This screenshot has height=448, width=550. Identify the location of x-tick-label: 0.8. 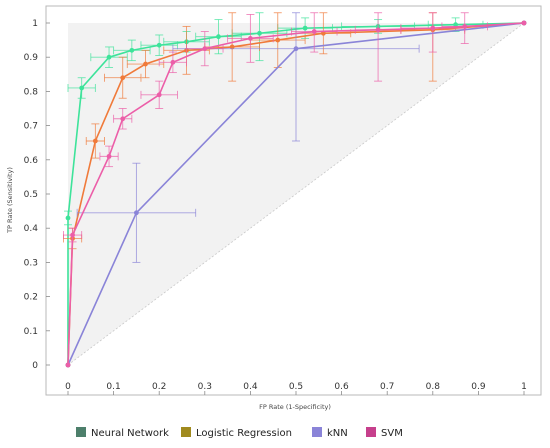
(433, 387).